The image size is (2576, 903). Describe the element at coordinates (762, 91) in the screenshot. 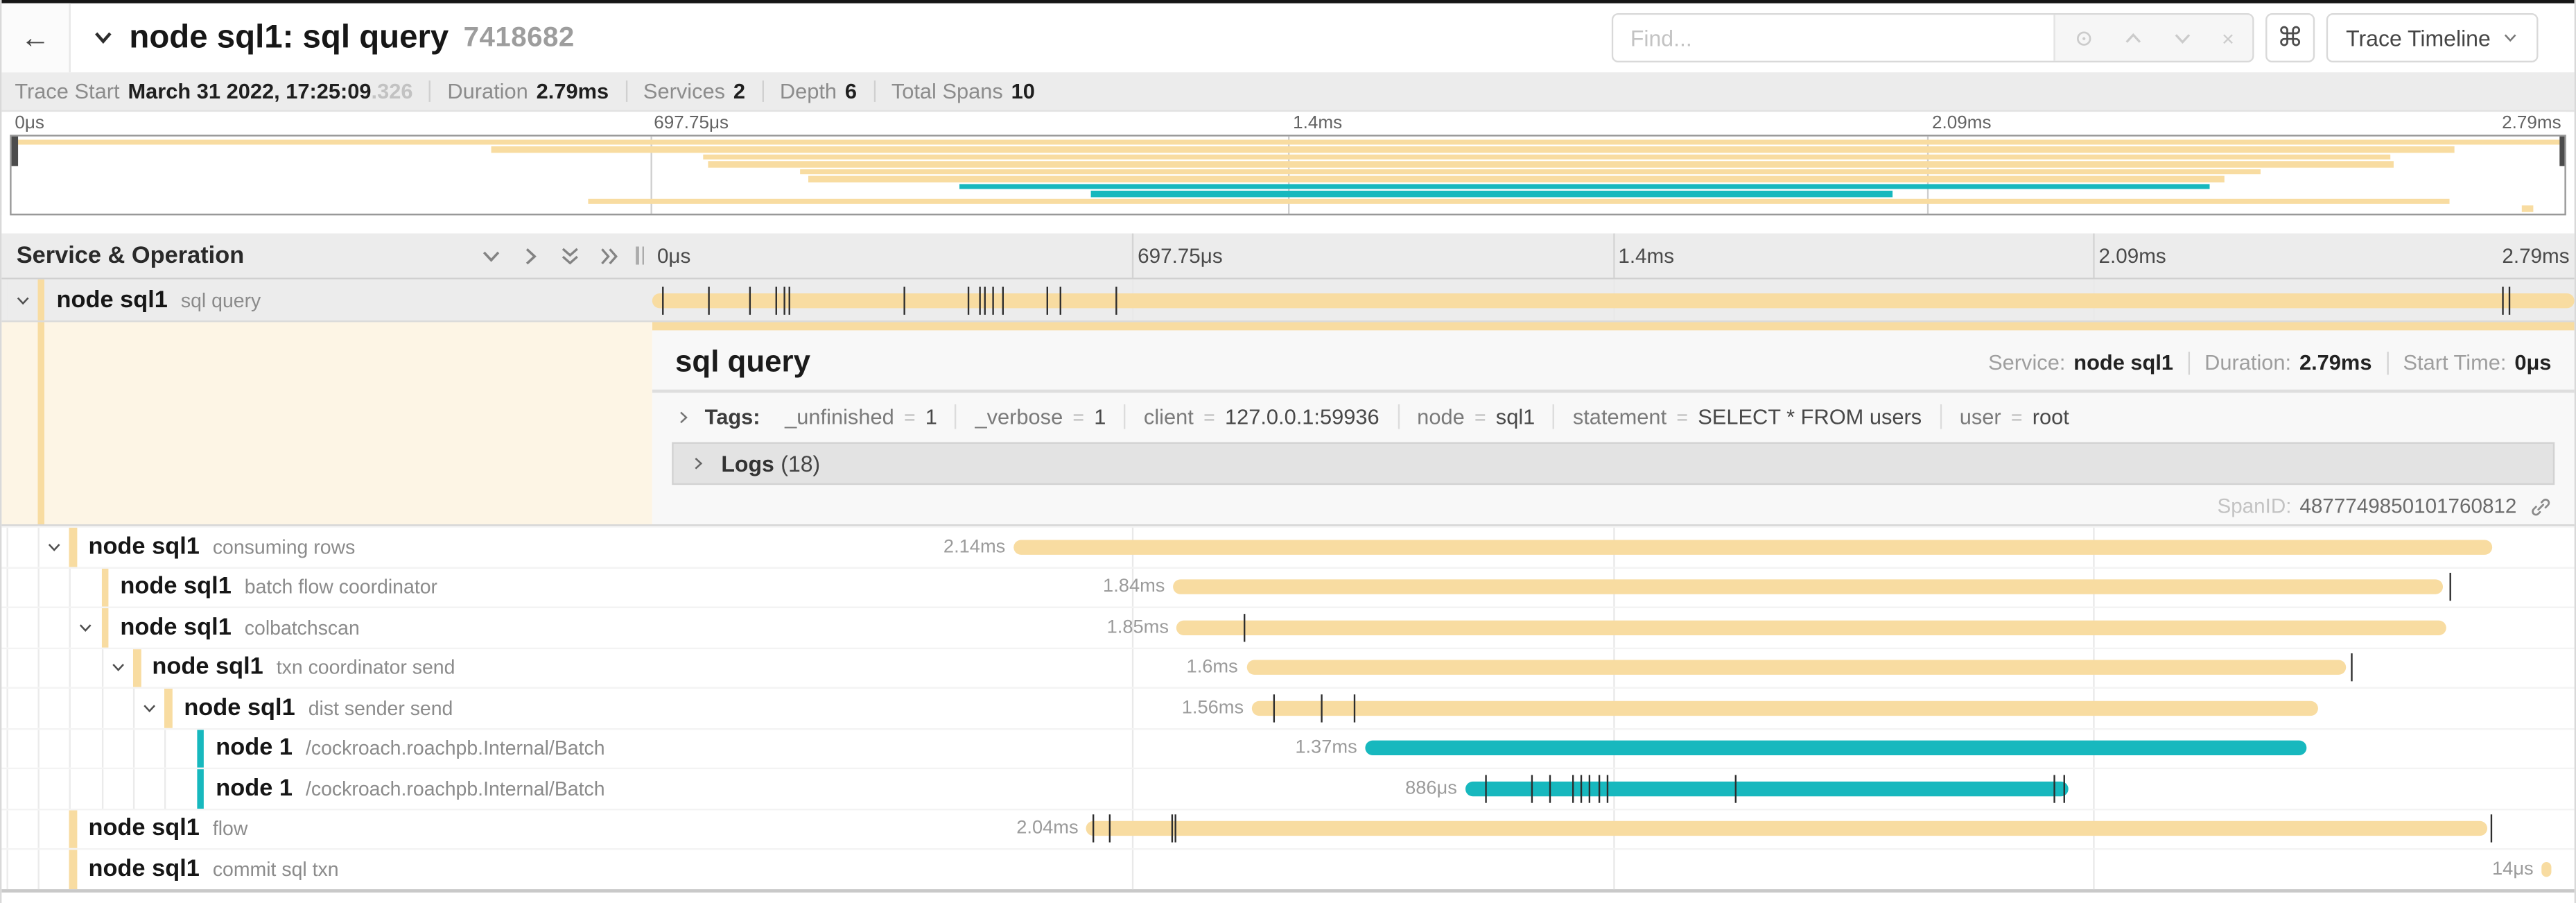

I see `summary-separator` at that location.